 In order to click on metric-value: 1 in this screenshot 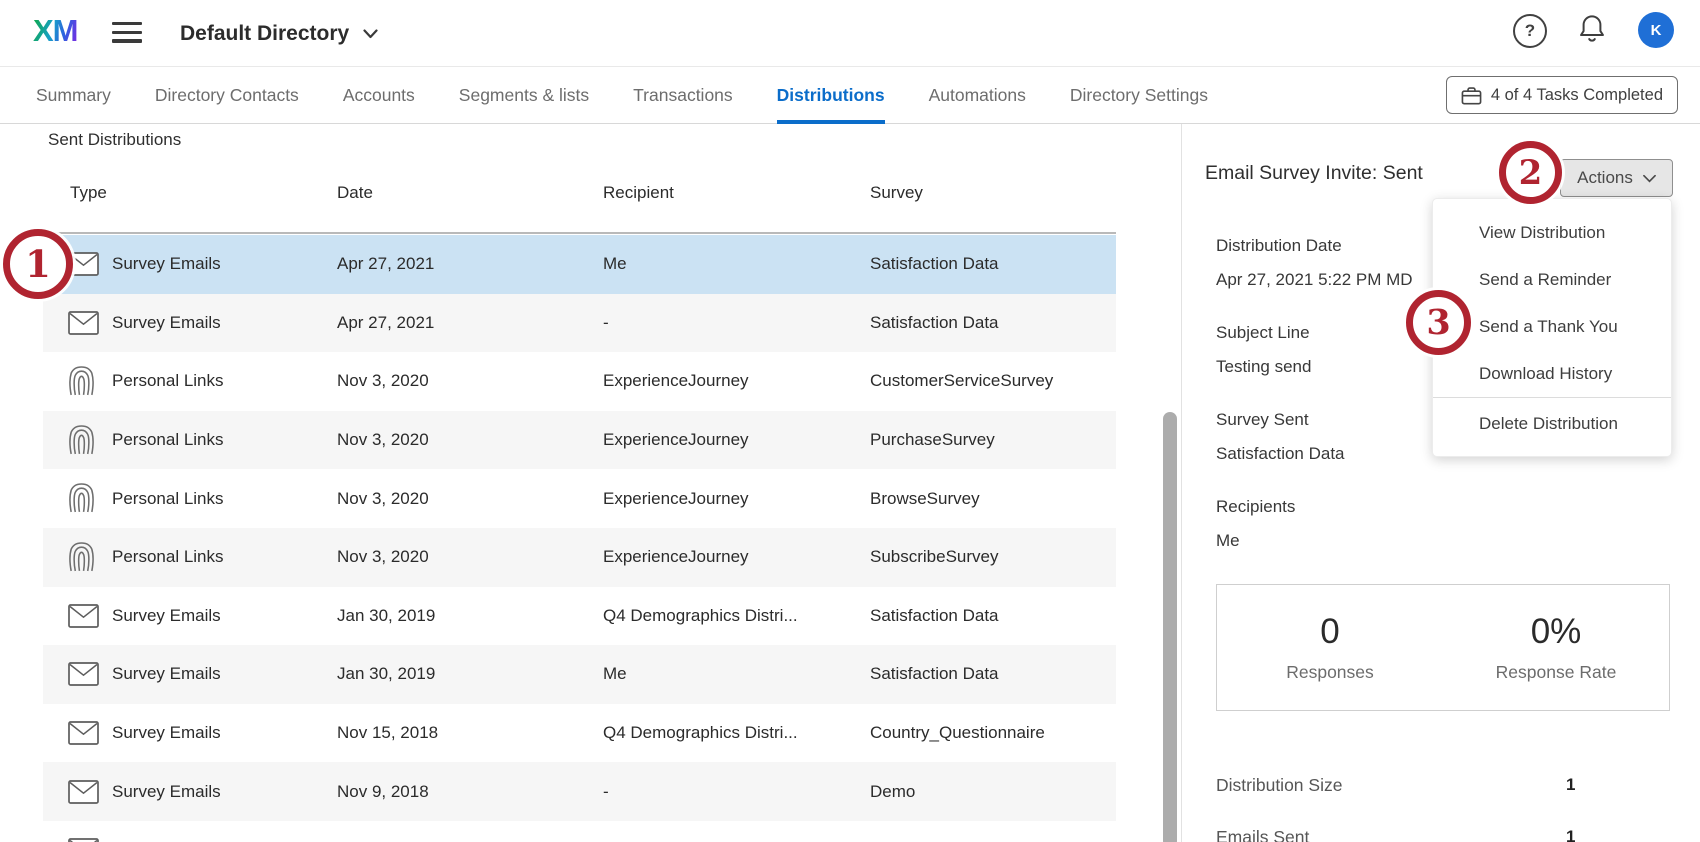, I will do `click(1571, 784)`.